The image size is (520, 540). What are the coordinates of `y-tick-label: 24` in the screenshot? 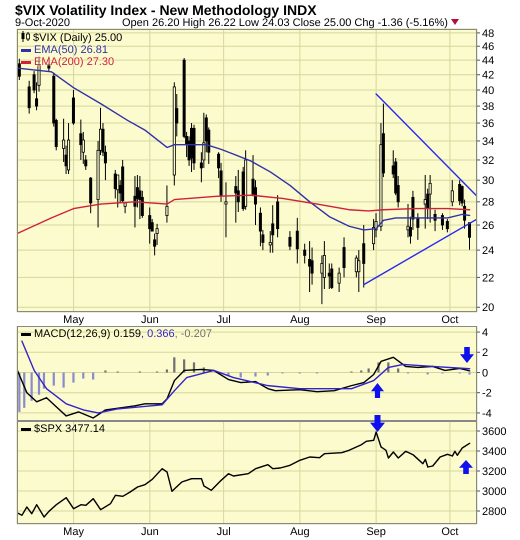 It's located at (488, 251).